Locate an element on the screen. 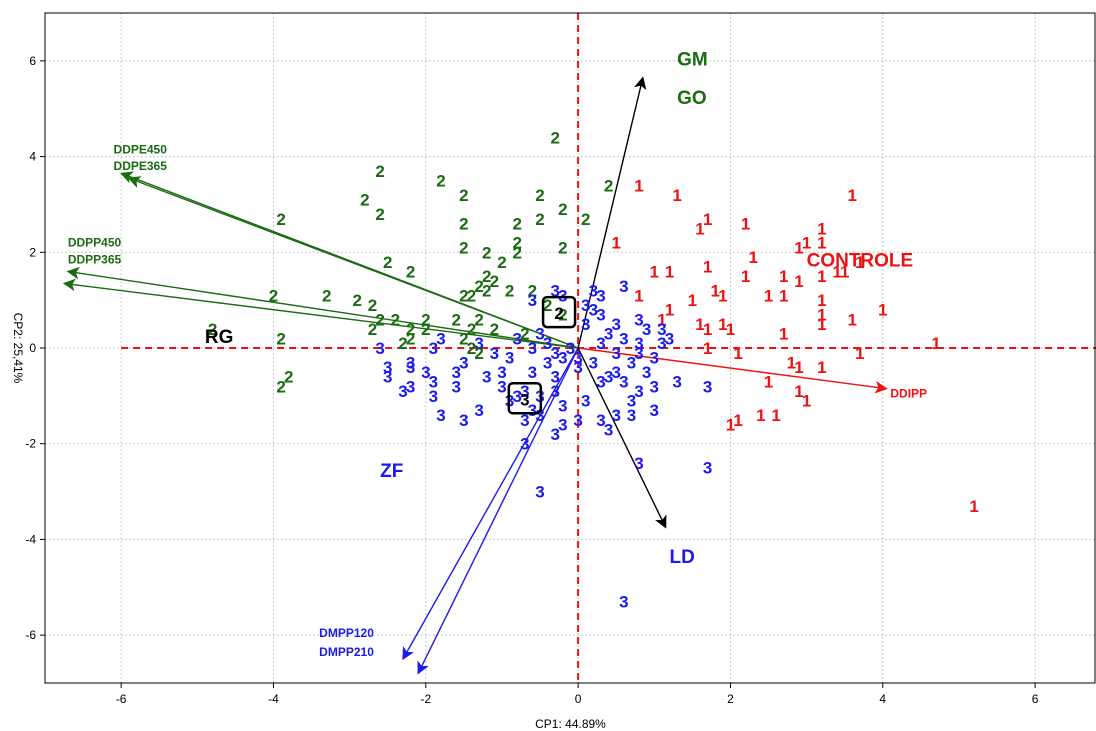 Image resolution: width=1096 pixels, height=731 pixels. x-tick-label: 4 is located at coordinates (882, 699).